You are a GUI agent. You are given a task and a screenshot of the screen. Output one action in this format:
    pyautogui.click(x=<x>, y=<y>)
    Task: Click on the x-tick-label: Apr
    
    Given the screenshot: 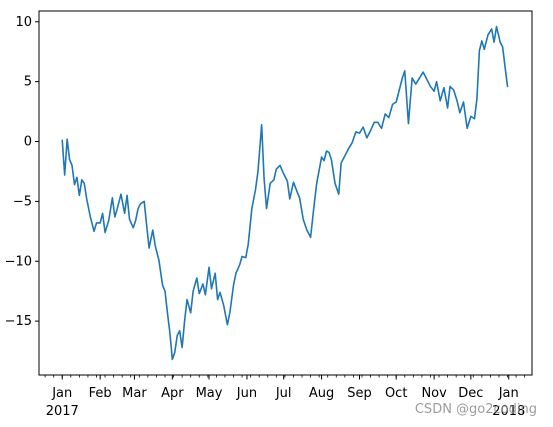 What is the action you would take?
    pyautogui.click(x=172, y=393)
    